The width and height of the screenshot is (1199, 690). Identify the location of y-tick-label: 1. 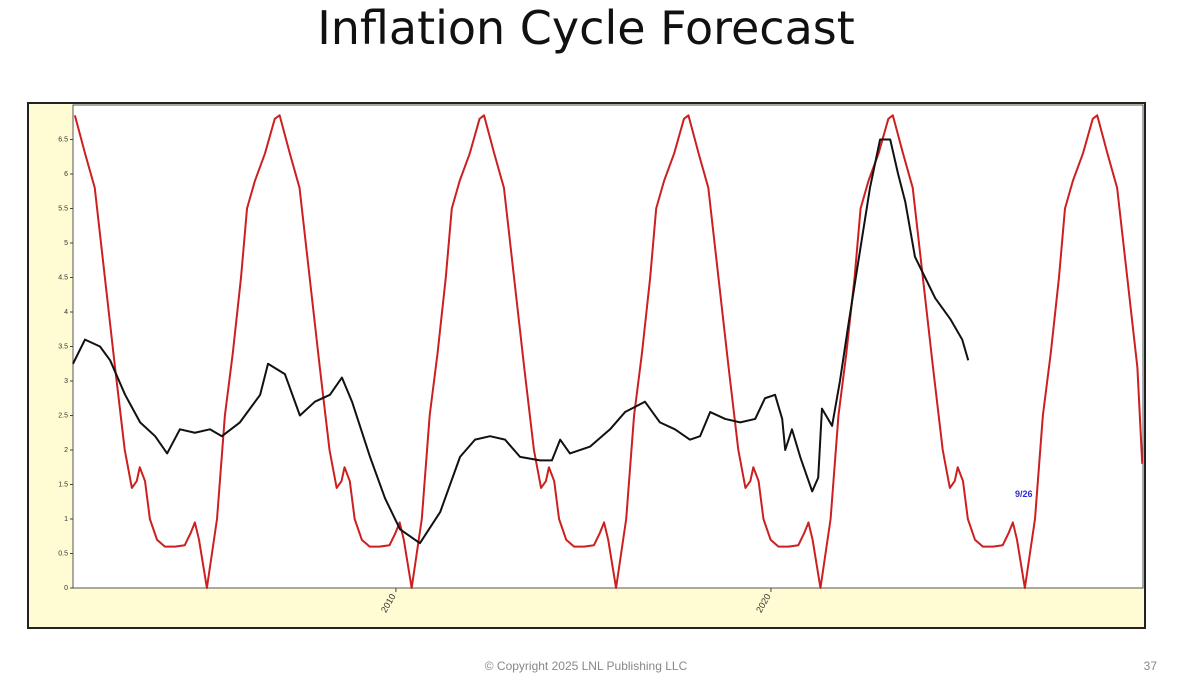
(66, 519).